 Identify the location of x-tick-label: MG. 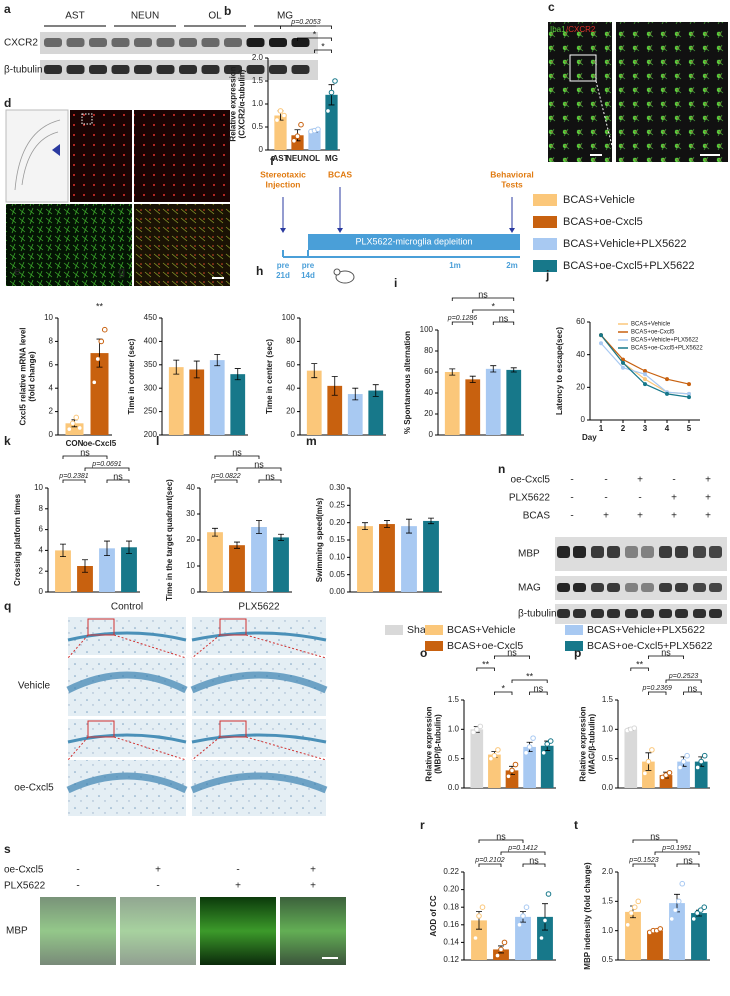
(331, 158).